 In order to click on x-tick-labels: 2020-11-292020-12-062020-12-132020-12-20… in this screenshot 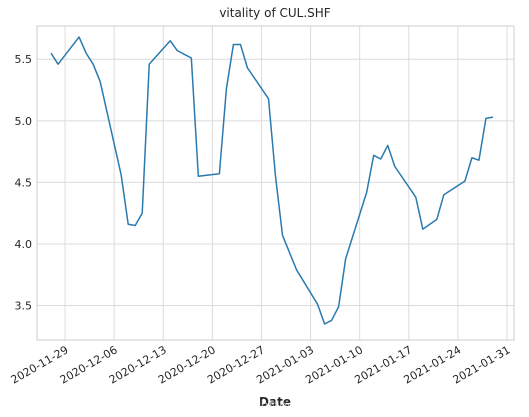, I will do `click(261, 364)`.